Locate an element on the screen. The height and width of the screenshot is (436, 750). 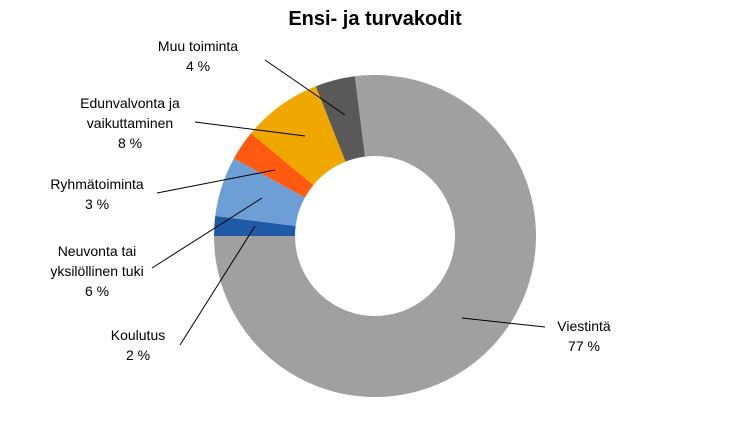
data-label: Muu toiminta 4 % is located at coordinates (198, 56).